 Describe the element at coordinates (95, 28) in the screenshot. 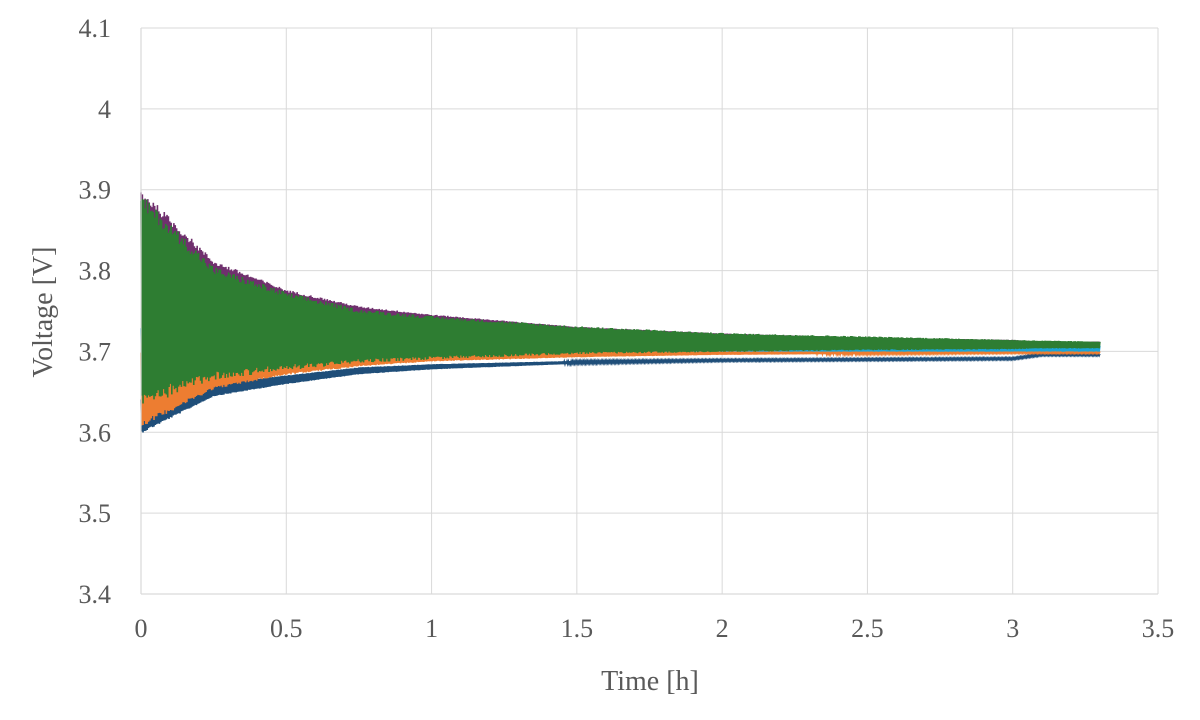

I see `y-tick-label: 4.1` at that location.